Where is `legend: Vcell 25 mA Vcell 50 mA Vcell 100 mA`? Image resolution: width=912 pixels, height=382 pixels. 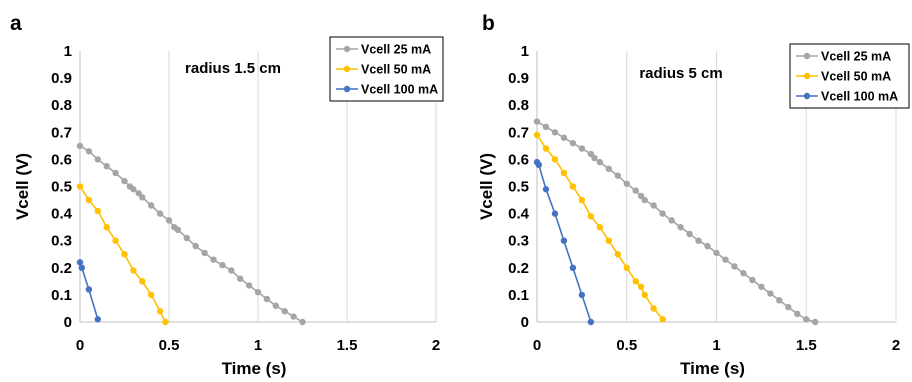
legend: Vcell 25 mA Vcell 50 mA Vcell 100 mA is located at coordinates (386, 69).